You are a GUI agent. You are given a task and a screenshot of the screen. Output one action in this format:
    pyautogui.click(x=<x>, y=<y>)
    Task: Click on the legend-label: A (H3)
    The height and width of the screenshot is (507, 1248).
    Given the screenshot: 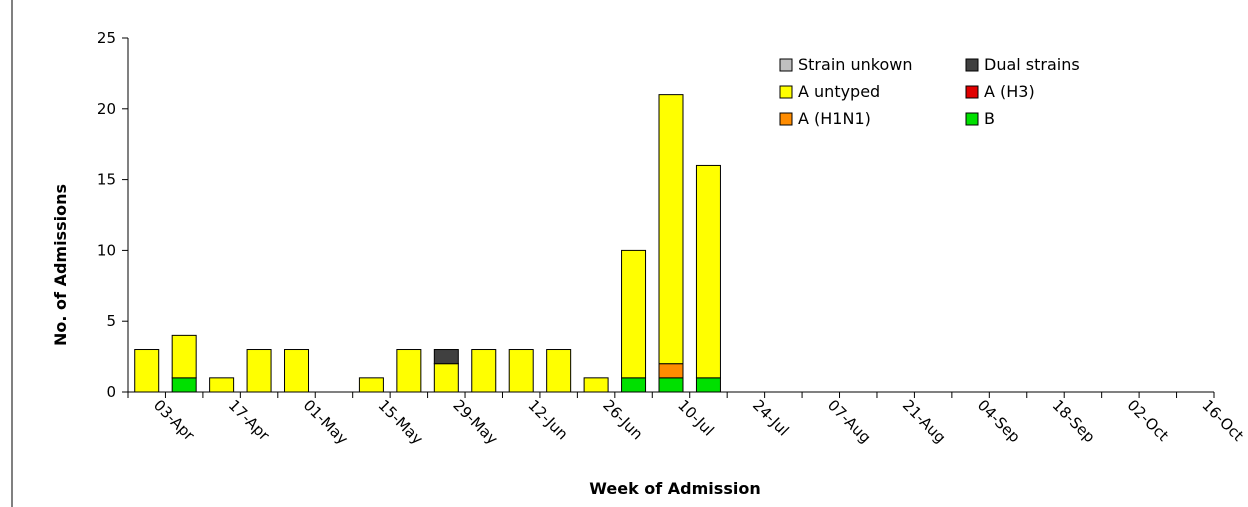 What is the action you would take?
    pyautogui.click(x=1009, y=91)
    